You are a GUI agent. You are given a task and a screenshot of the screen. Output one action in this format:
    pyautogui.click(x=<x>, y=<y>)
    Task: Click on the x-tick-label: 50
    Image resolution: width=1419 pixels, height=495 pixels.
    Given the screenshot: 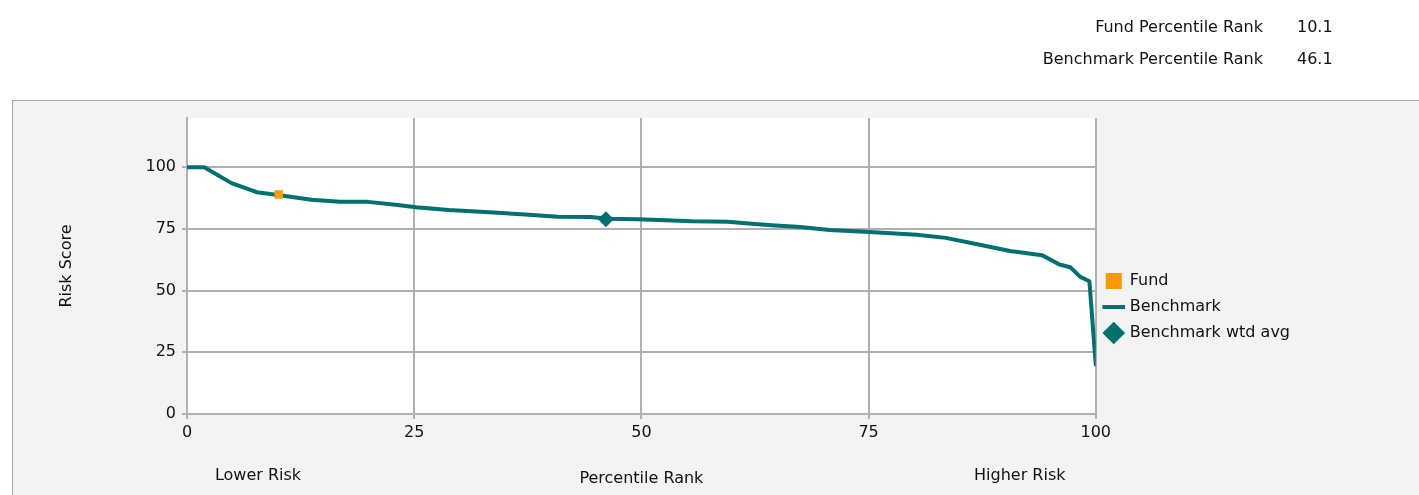 What is the action you would take?
    pyautogui.click(x=641, y=431)
    